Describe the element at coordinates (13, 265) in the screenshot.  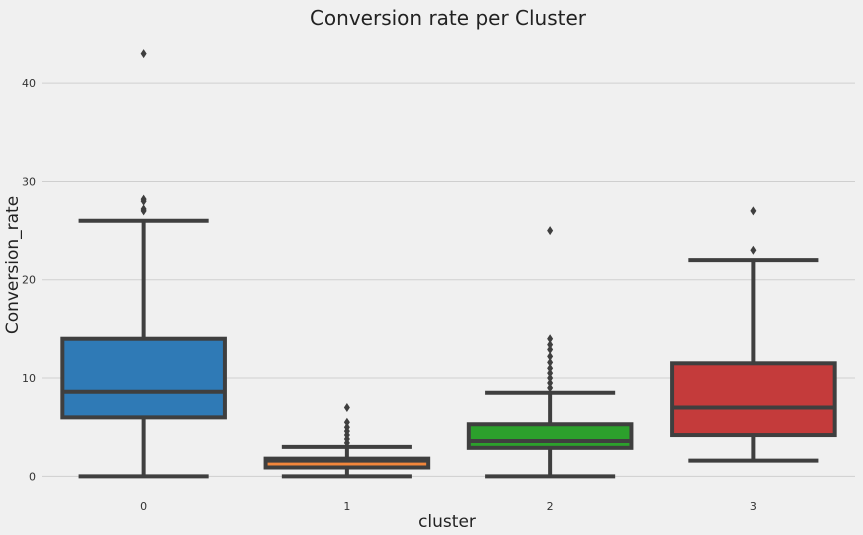
I see `y-axis-label: Conversion_rate` at that location.